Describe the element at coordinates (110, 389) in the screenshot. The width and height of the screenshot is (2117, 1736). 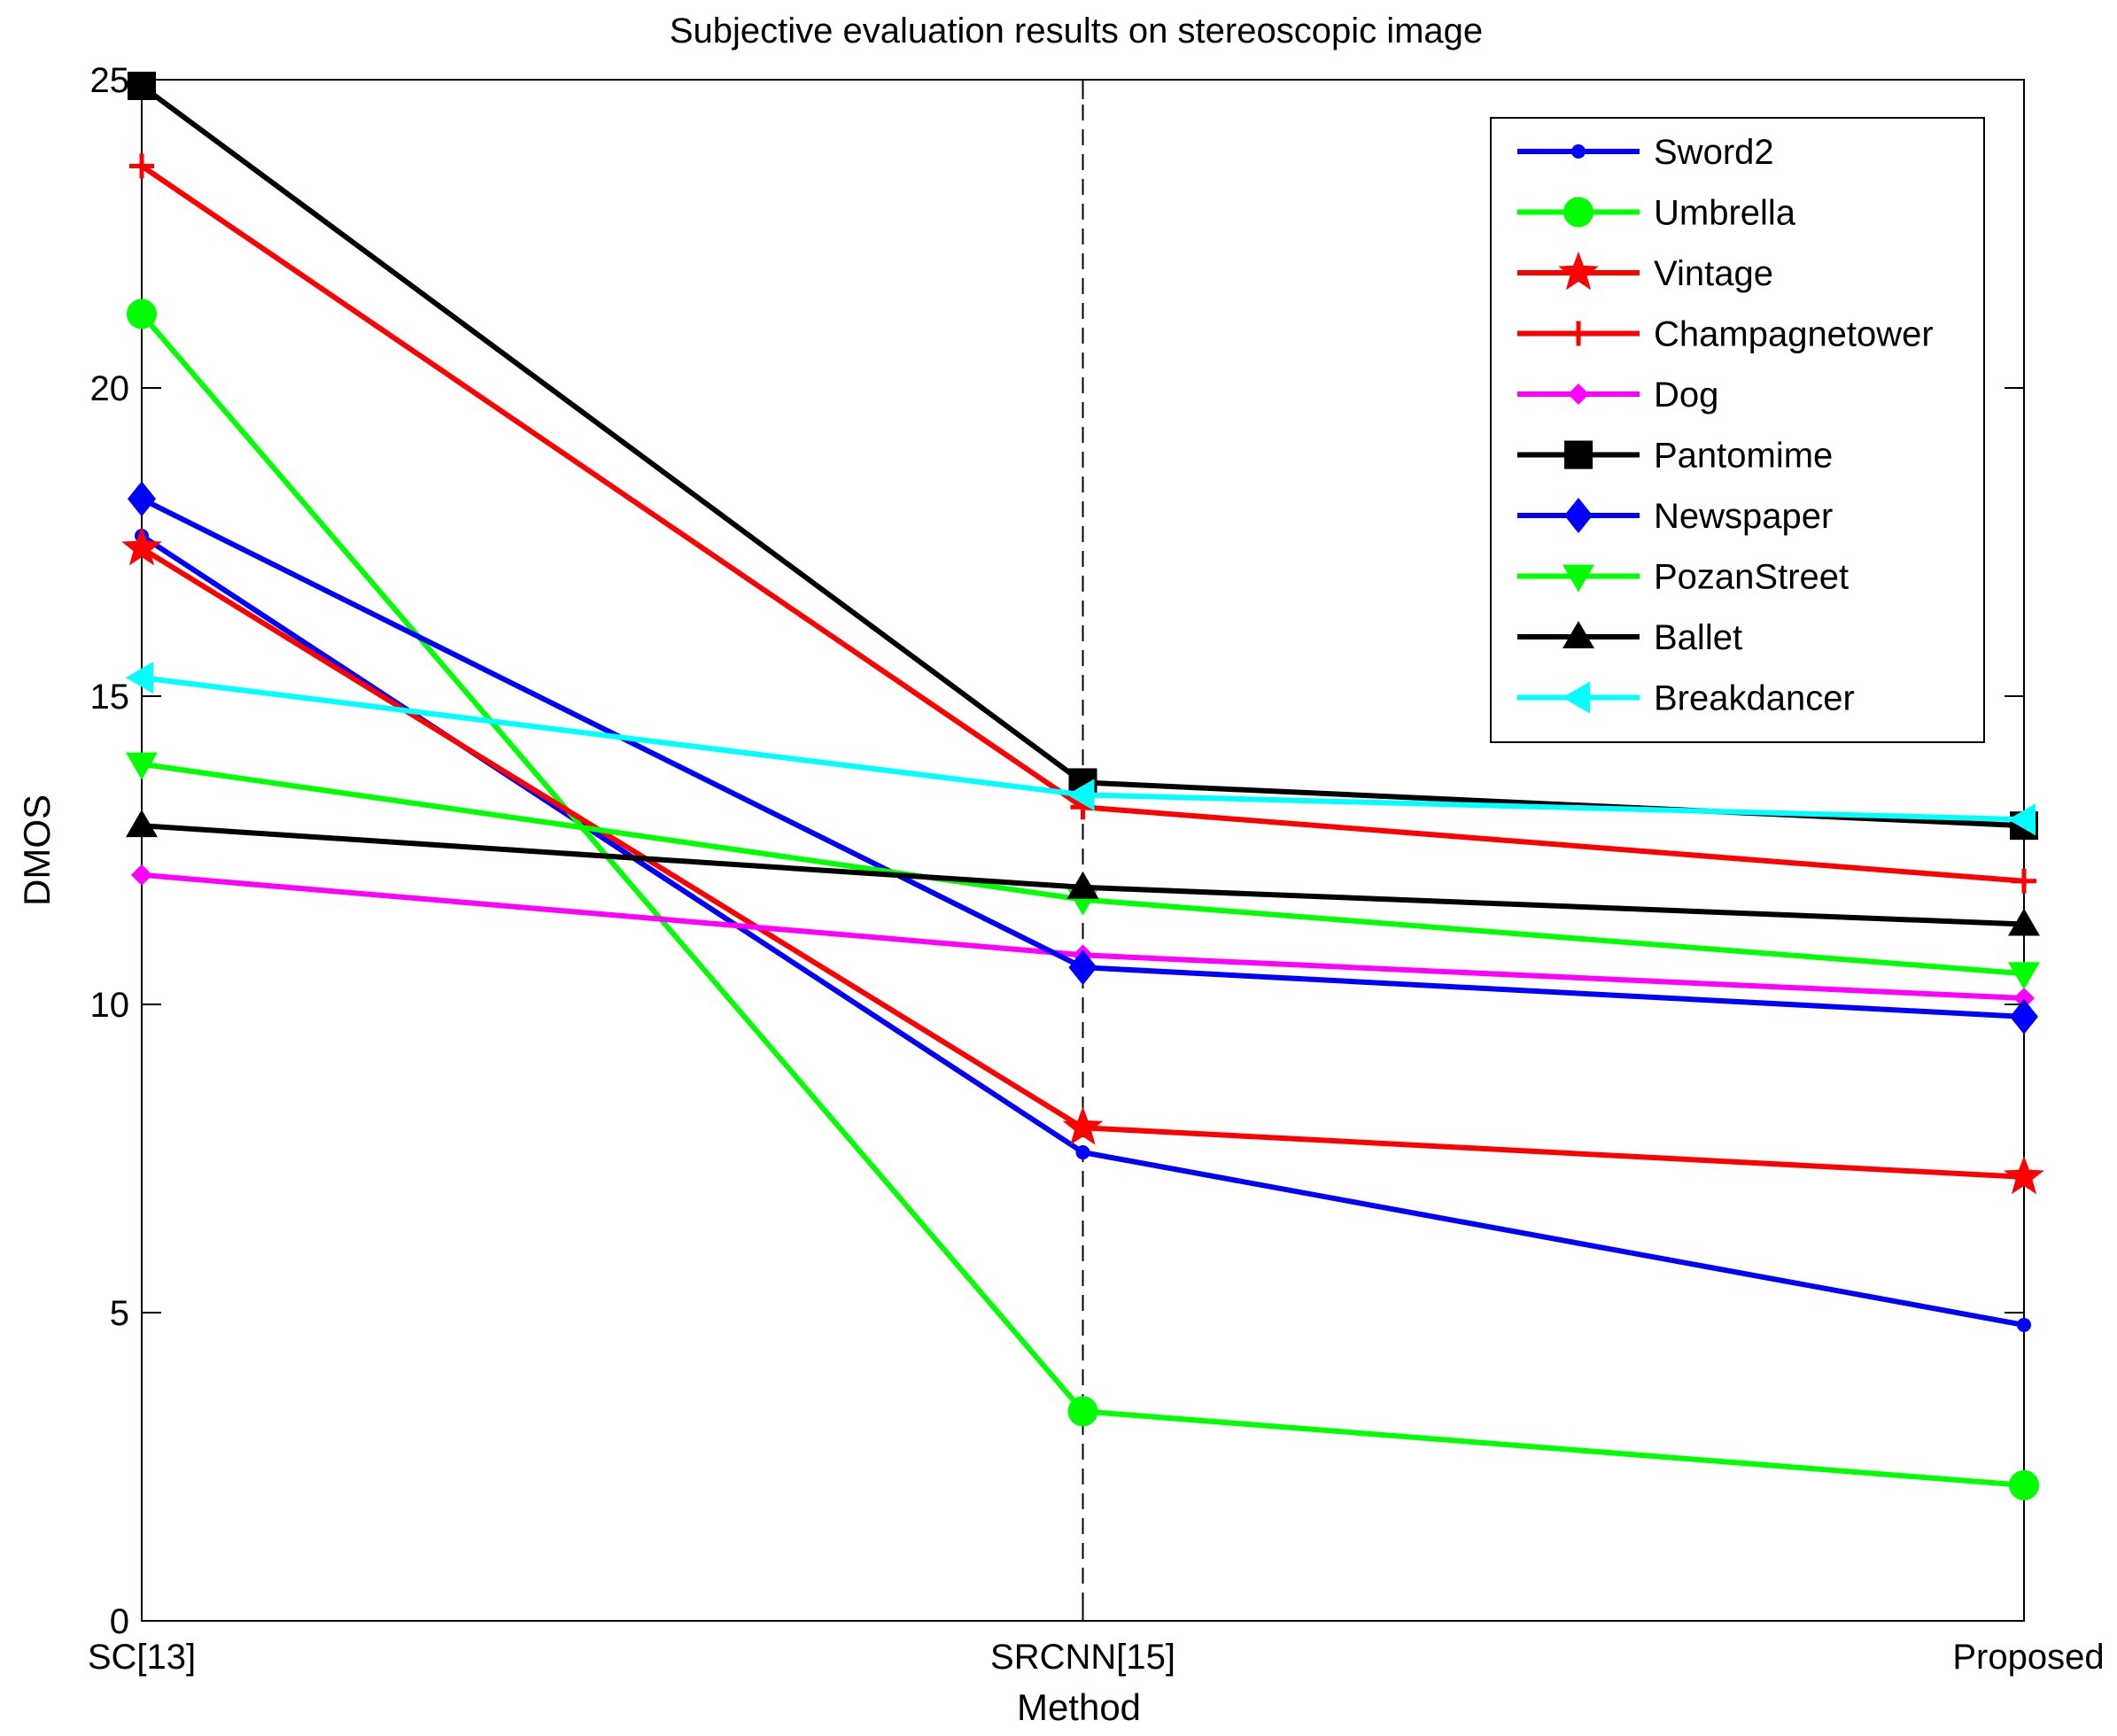
I see `y-tick-label-20: 20` at that location.